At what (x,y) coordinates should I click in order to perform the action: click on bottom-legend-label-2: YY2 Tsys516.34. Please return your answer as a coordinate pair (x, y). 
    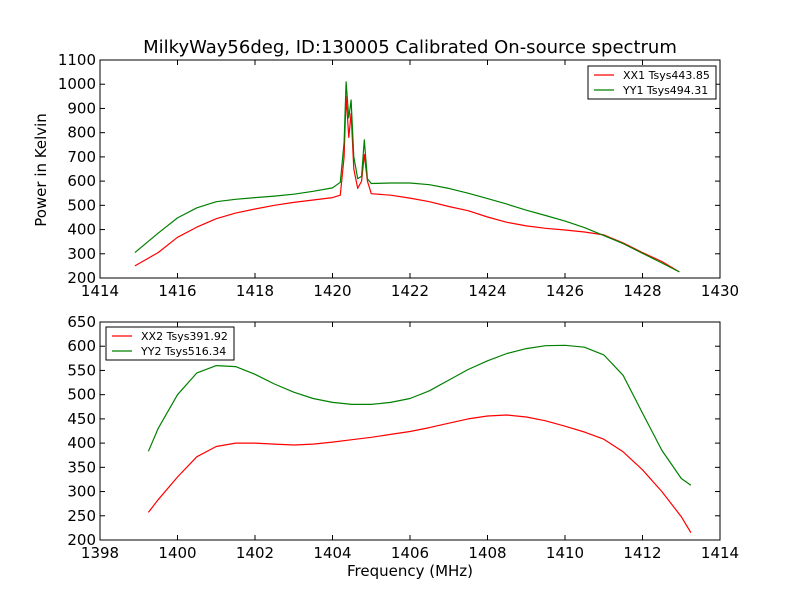
    Looking at the image, I should click on (183, 351).